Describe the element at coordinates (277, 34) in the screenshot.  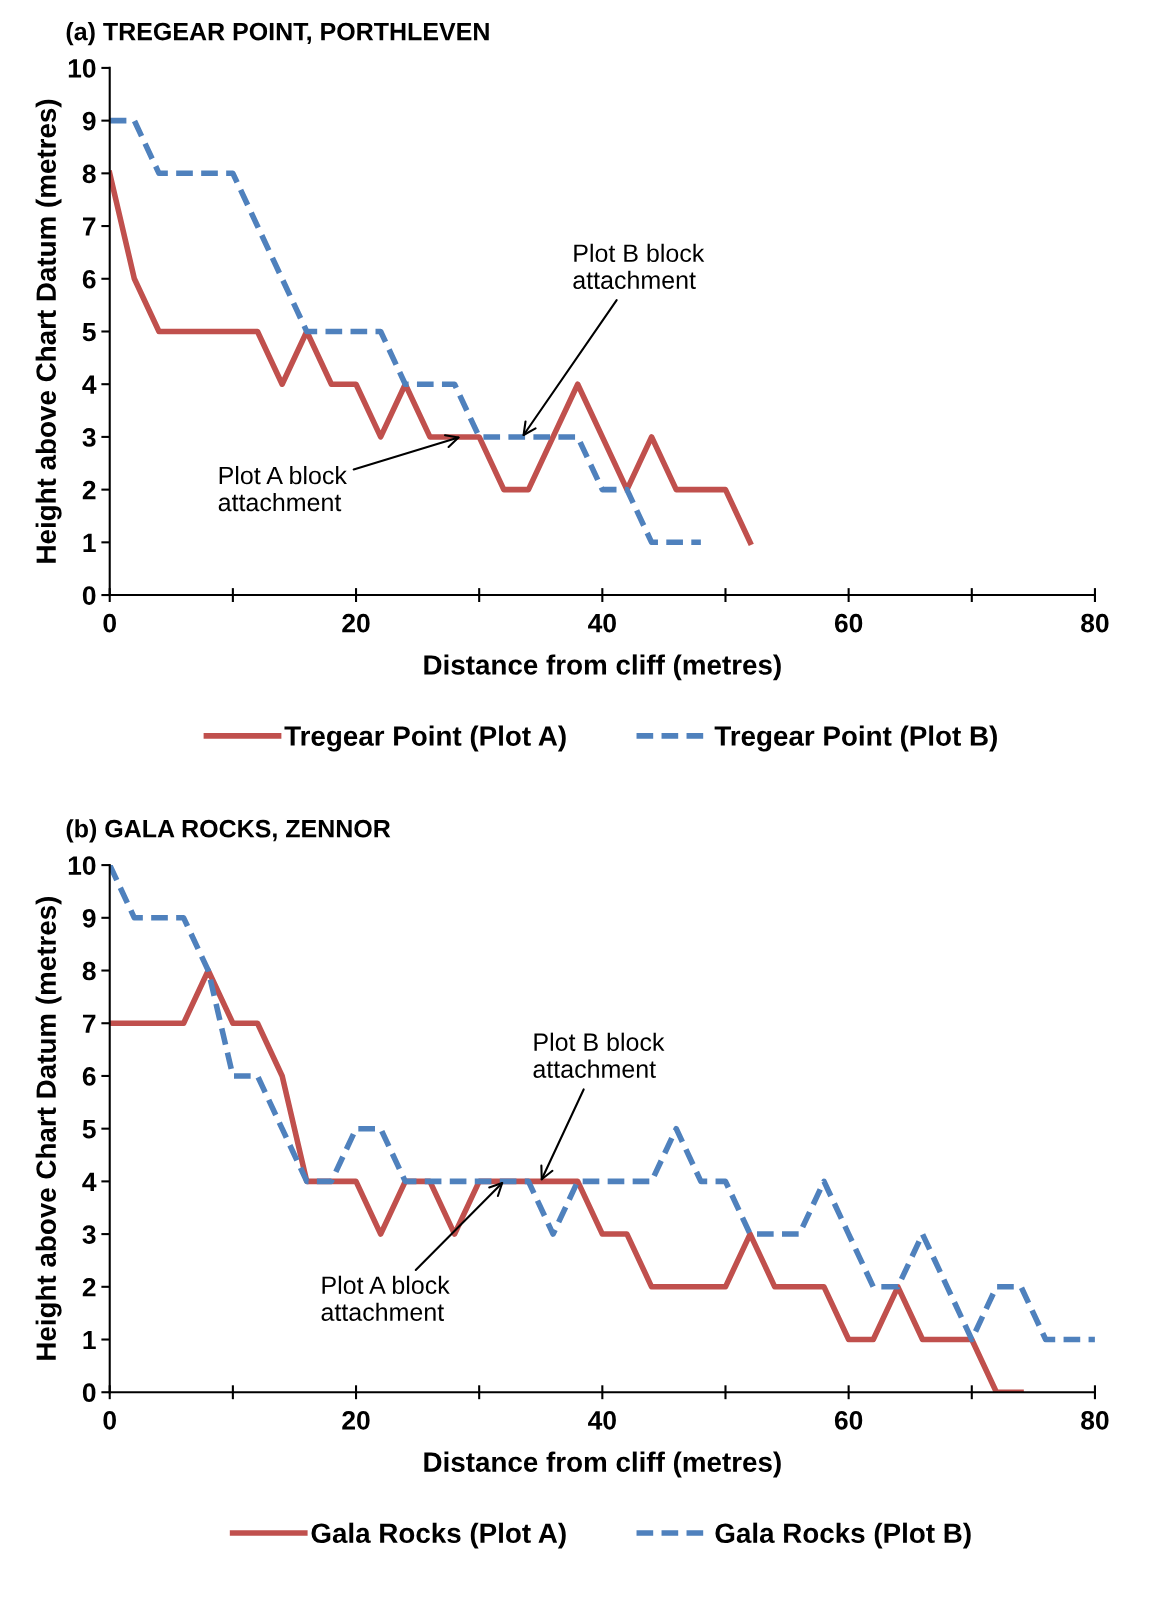
I see `chart-title: (a) TREGEAR POINT, PORTHLEVEN` at that location.